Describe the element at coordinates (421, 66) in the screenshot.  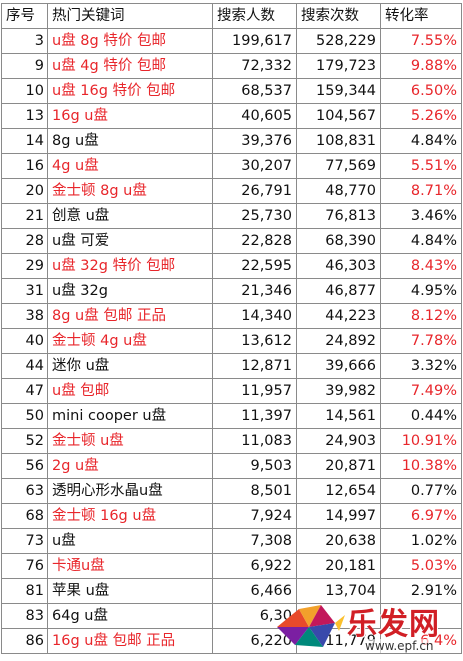
I see `conversion-rate-cell: 9.88%` at that location.